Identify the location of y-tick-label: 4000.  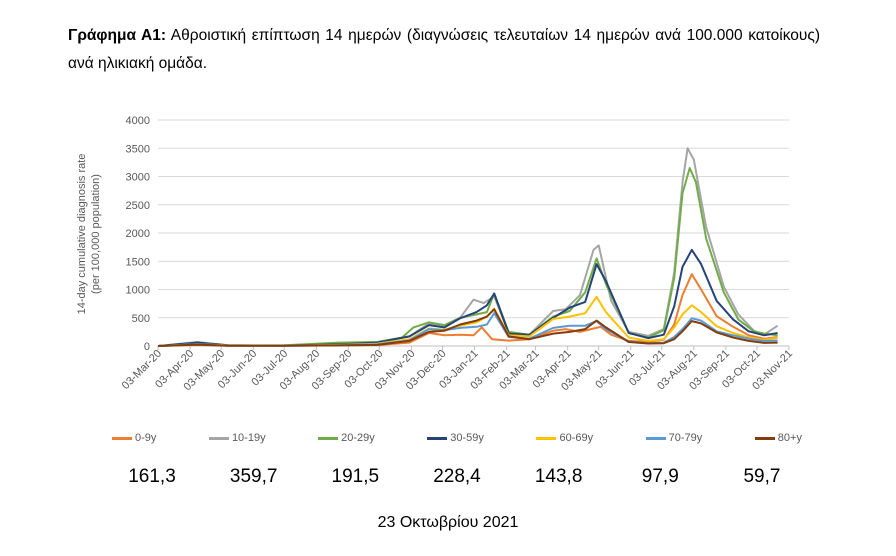
(138, 121).